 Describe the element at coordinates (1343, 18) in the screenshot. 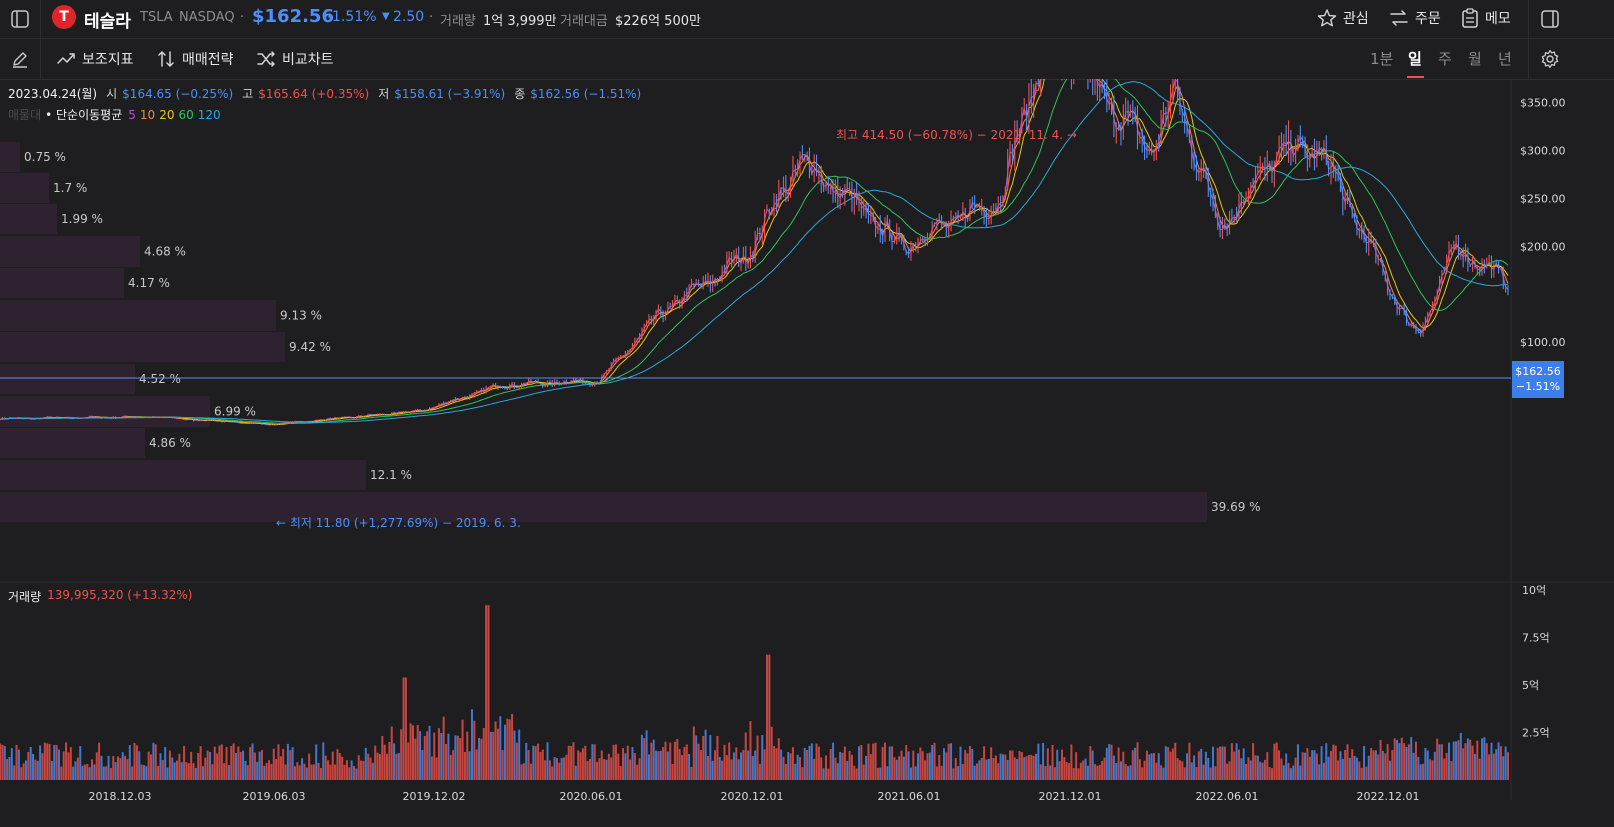

I see `watch-button: 관심` at that location.